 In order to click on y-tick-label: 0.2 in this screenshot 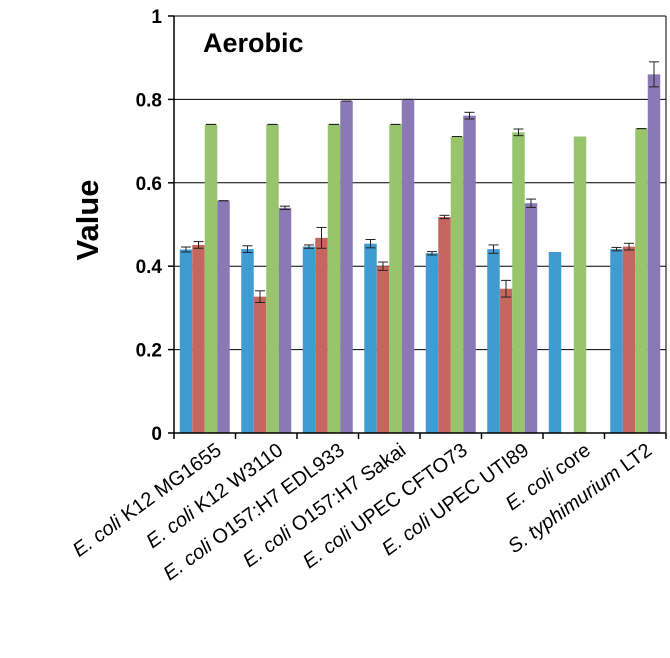, I will do `click(149, 351)`.